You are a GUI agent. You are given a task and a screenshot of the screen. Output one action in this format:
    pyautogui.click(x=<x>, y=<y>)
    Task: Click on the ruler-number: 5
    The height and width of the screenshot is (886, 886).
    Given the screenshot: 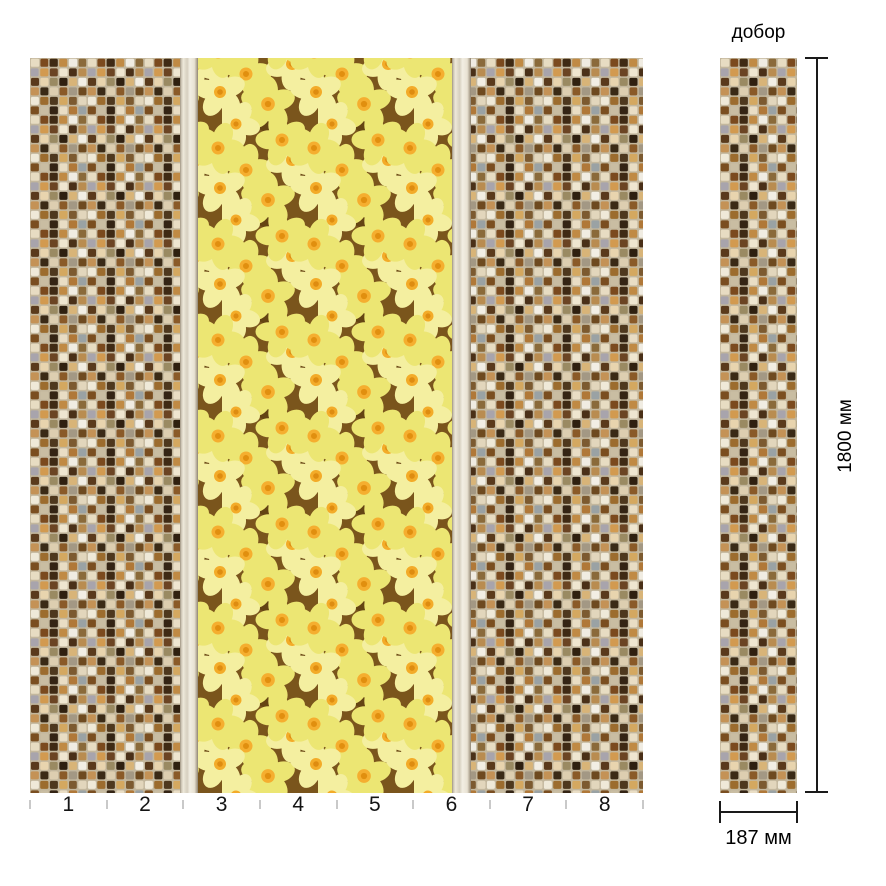 What is the action you would take?
    pyautogui.click(x=374, y=804)
    